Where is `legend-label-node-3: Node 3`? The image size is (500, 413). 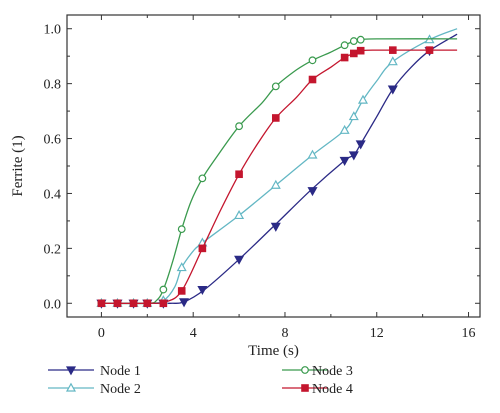
legend-label-node-3: Node 3 is located at coordinates (332, 371).